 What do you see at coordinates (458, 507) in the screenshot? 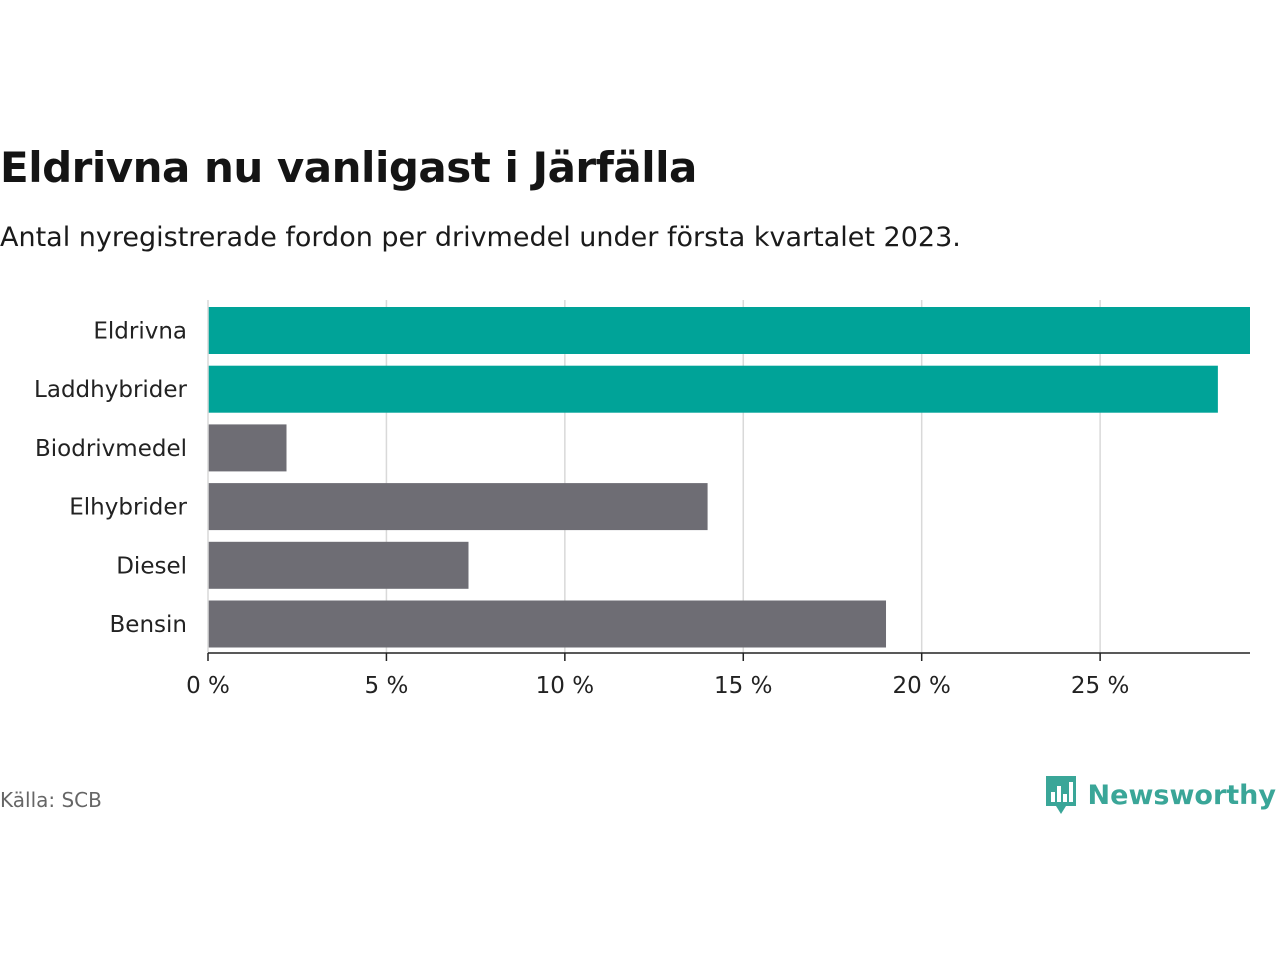
I see `bar-elhybrider` at bounding box center [458, 507].